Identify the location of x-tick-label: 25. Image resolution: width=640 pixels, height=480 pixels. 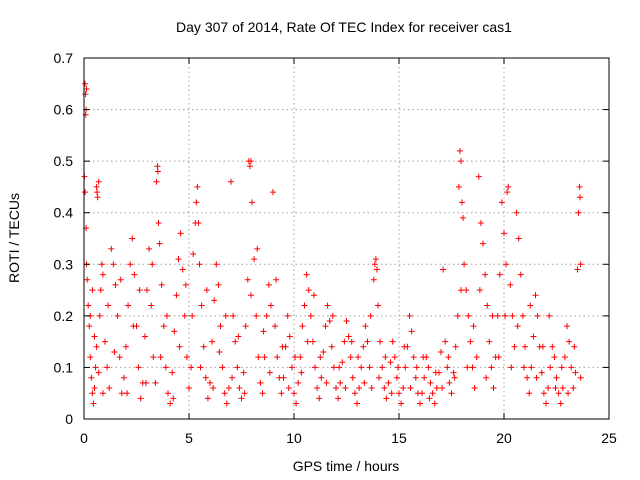
(609, 438).